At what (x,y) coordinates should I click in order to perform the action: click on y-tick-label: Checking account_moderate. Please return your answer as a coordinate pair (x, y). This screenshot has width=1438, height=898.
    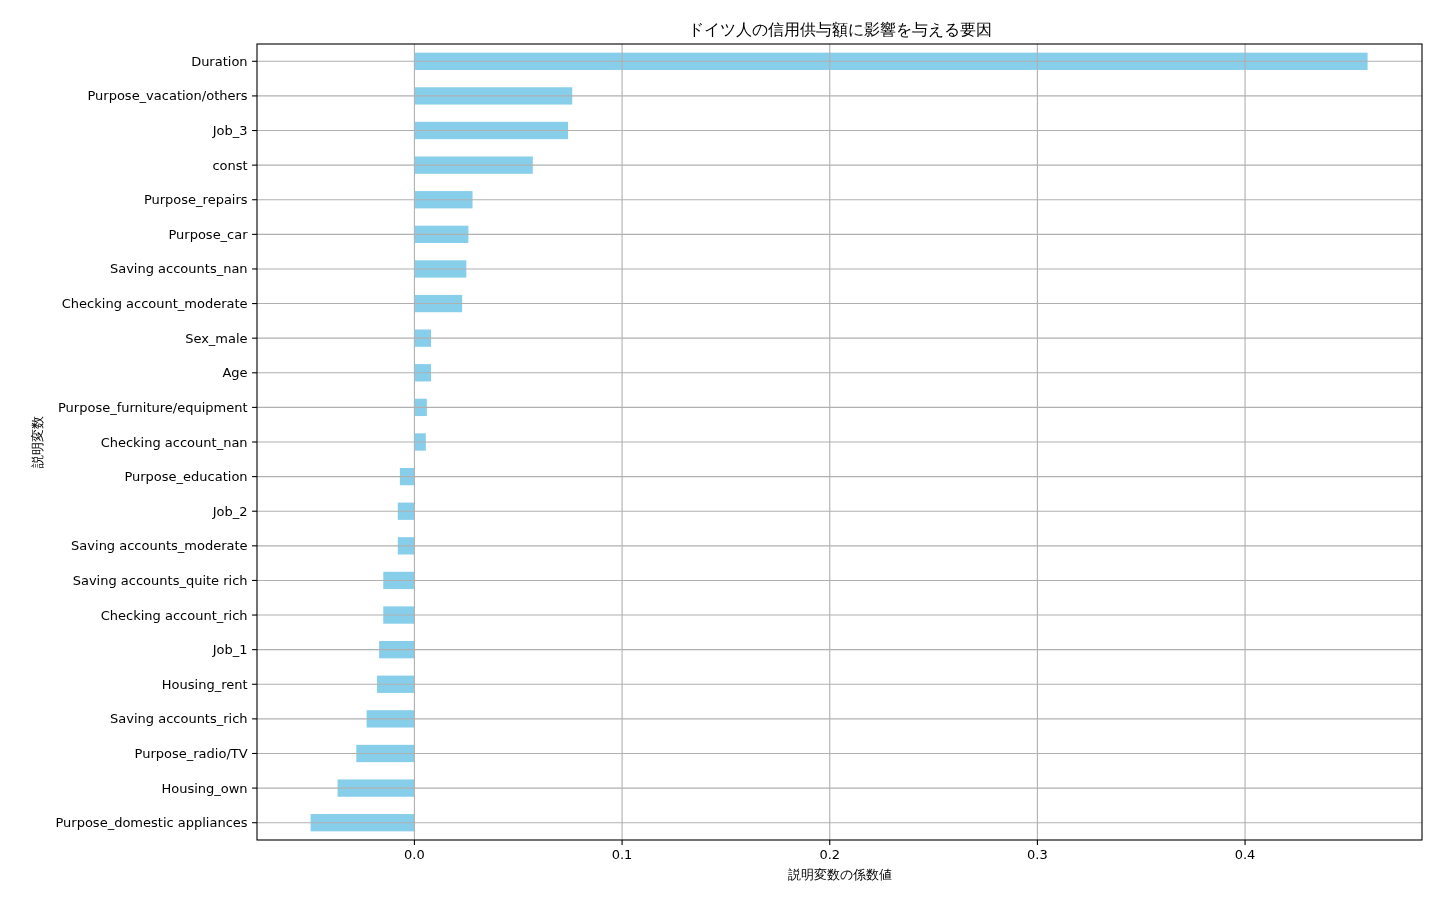
    Looking at the image, I should click on (154, 304).